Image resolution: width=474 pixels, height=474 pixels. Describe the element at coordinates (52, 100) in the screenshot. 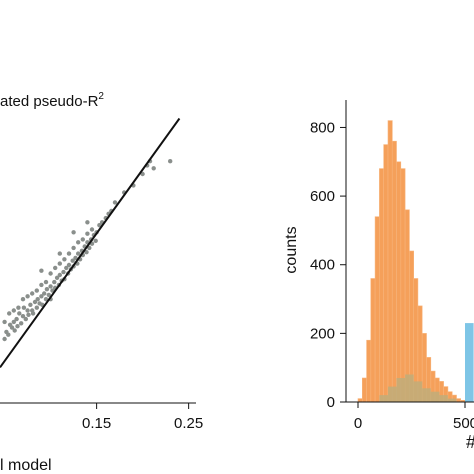

I see `scatter-title: ated pseudo-R2` at that location.